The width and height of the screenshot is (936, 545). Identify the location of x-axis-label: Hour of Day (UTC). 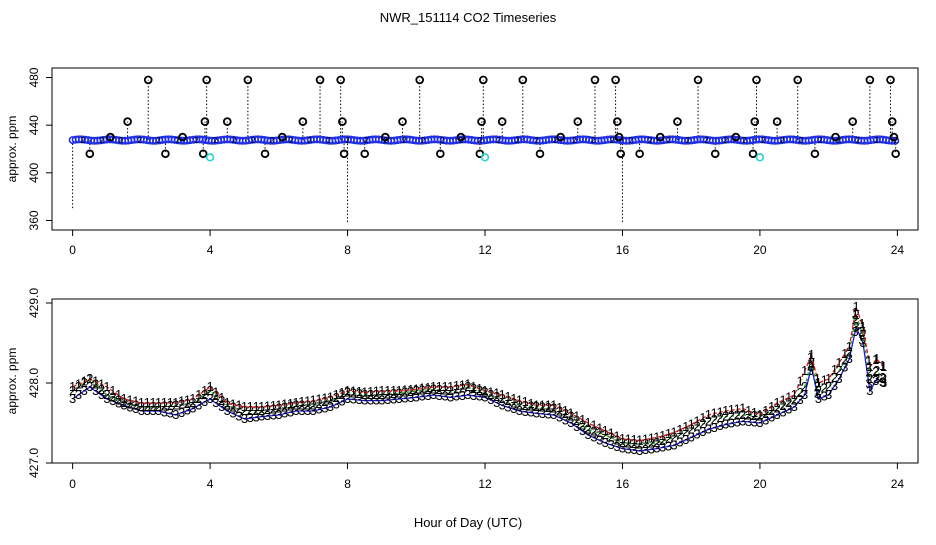
(468, 522).